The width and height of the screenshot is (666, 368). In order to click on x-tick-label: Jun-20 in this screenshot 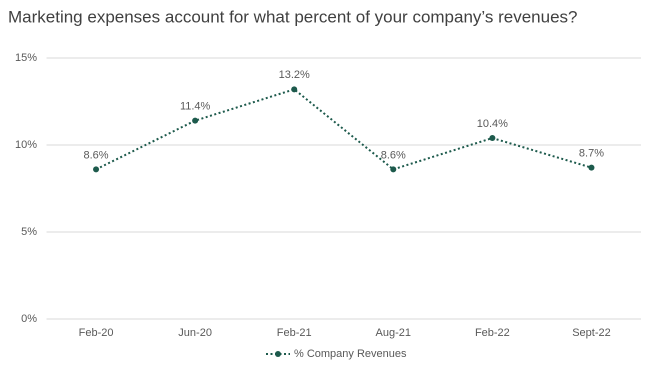, I will do `click(195, 333)`.